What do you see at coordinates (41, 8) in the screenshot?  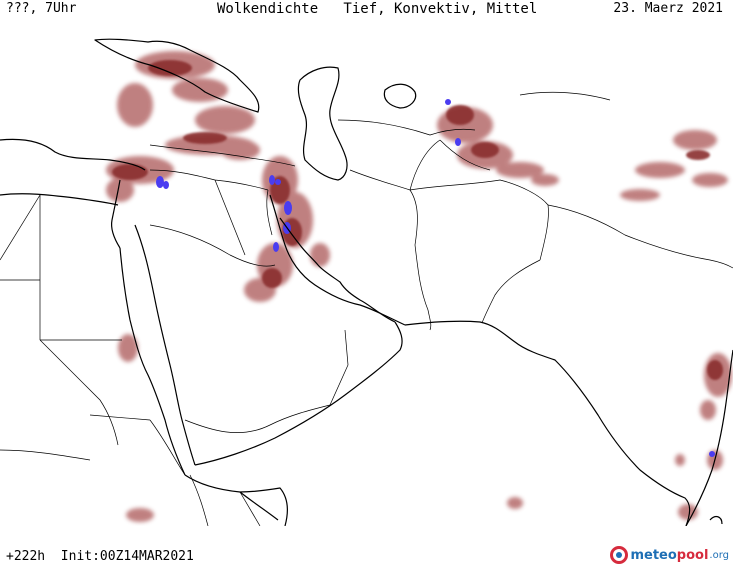 I see `header-run-label: ???, 7Uhr` at bounding box center [41, 8].